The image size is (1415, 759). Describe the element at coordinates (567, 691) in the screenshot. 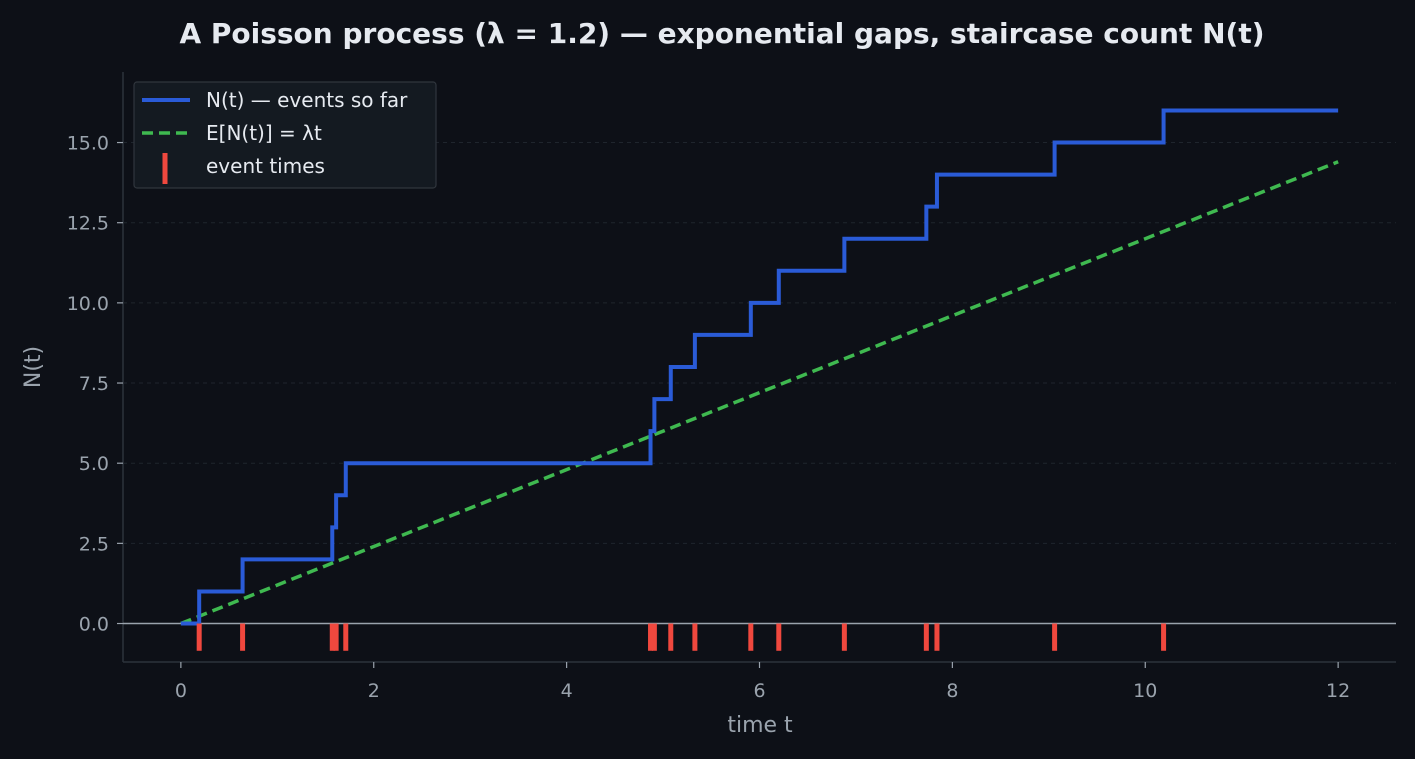

I see `x-tick-label-2: 4` at that location.